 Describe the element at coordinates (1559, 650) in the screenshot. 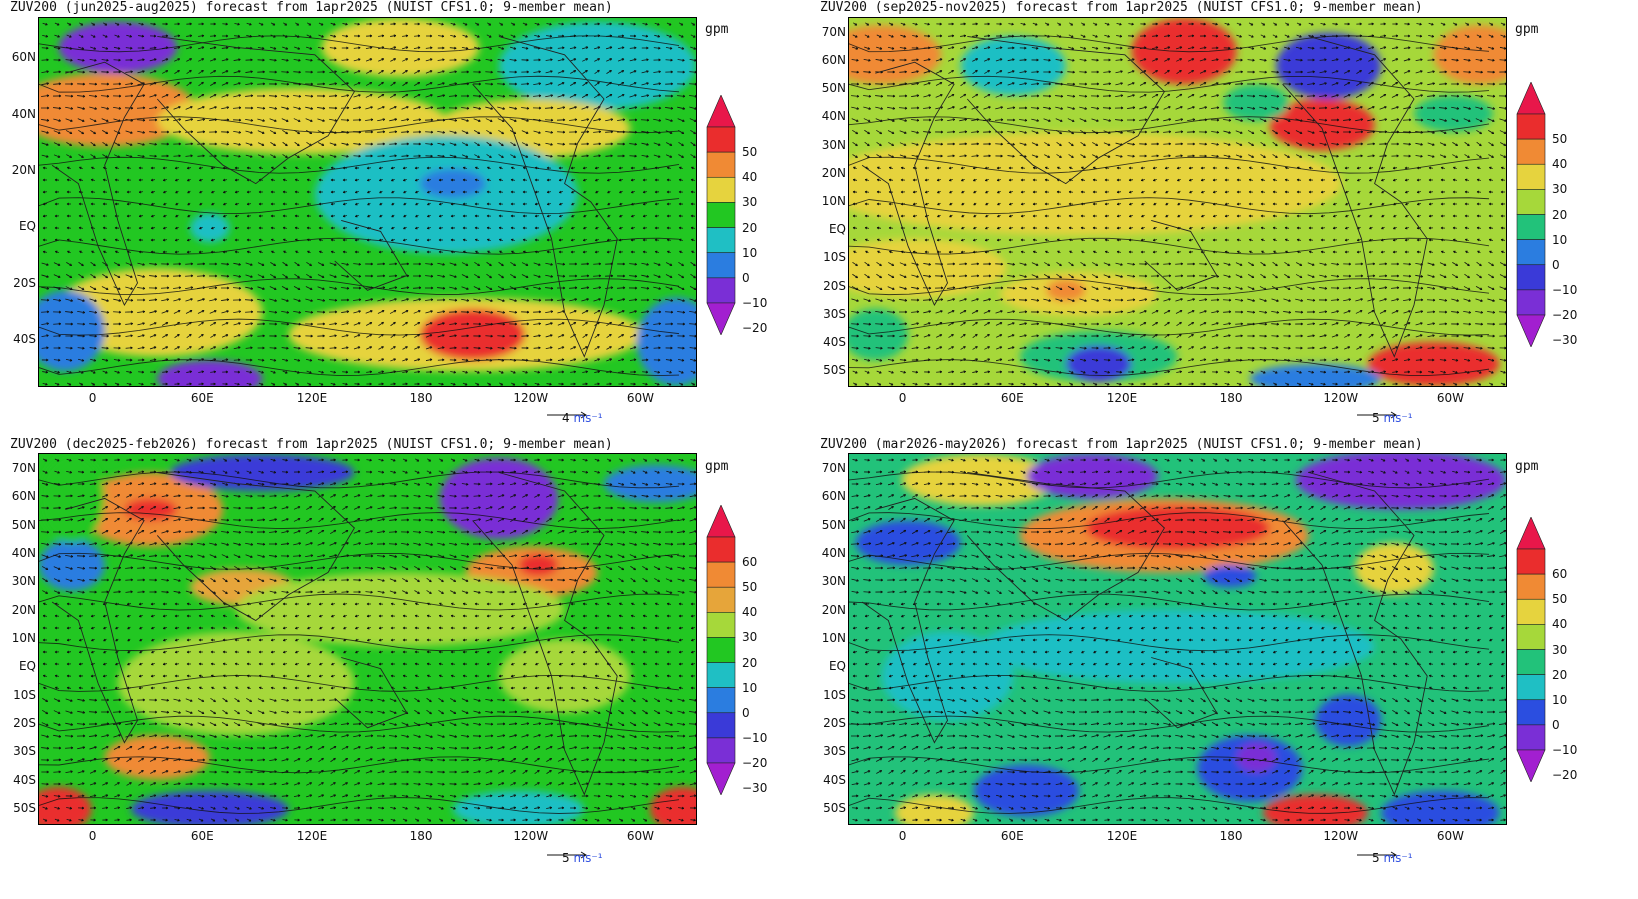

I see `colorbar-level-label: 30` at that location.